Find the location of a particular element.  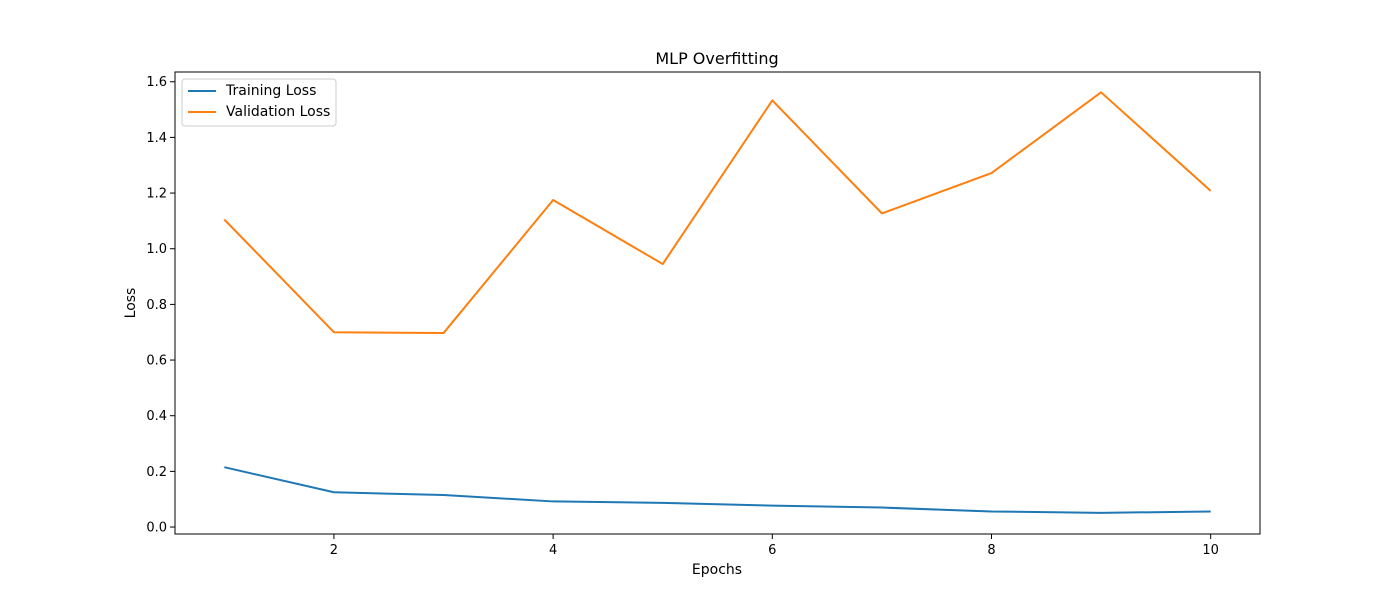

x-tick-label: 8 is located at coordinates (991, 550).